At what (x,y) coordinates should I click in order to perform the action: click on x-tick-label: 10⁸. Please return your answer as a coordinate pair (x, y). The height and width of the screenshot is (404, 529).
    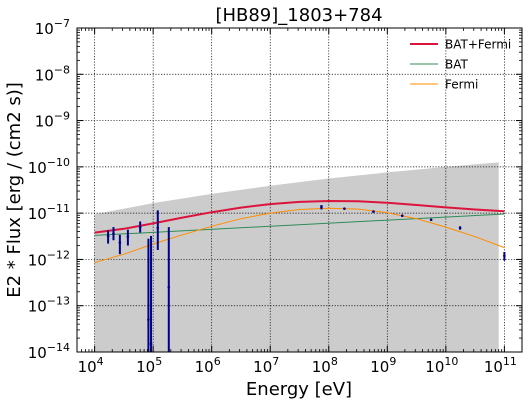
    Looking at the image, I should click on (325, 365).